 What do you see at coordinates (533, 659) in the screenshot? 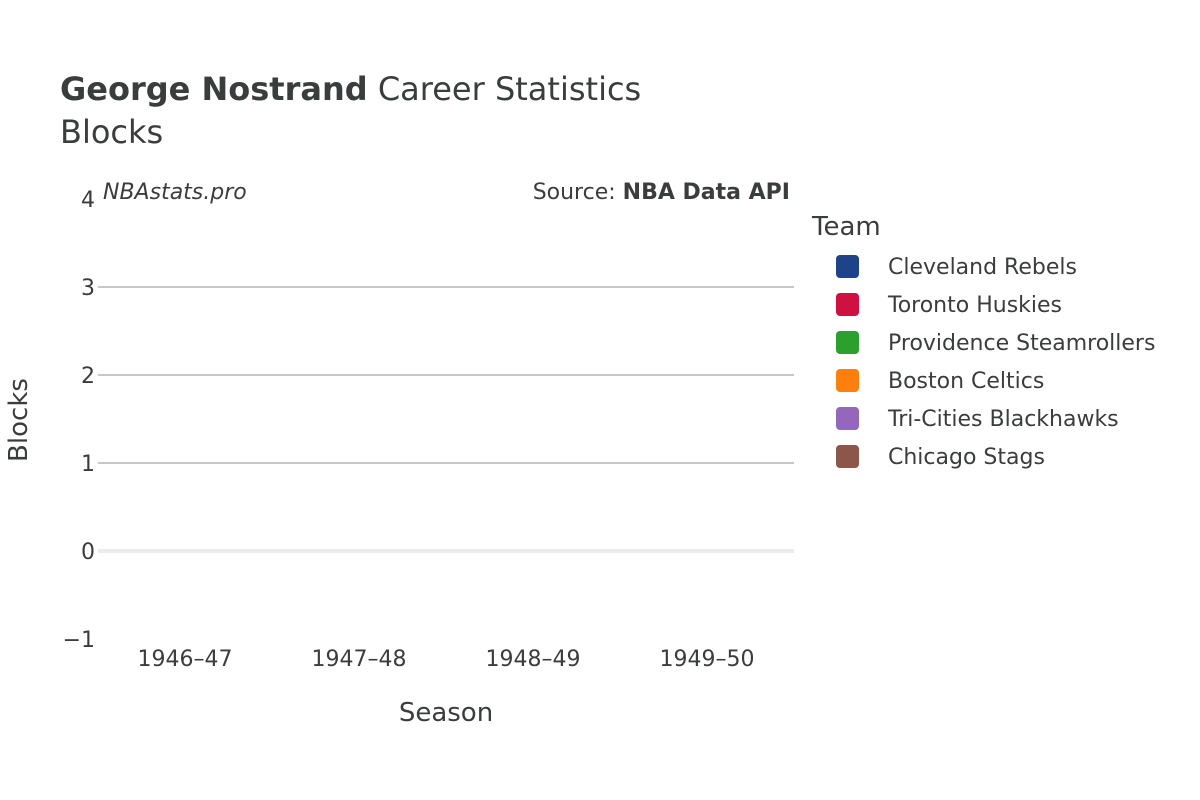
I see `x-tick-label: 1948–49` at bounding box center [533, 659].